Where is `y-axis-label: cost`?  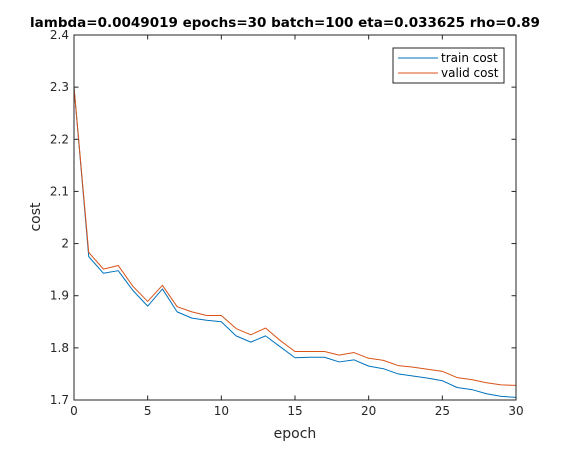 y-axis-label: cost is located at coordinates (36, 217).